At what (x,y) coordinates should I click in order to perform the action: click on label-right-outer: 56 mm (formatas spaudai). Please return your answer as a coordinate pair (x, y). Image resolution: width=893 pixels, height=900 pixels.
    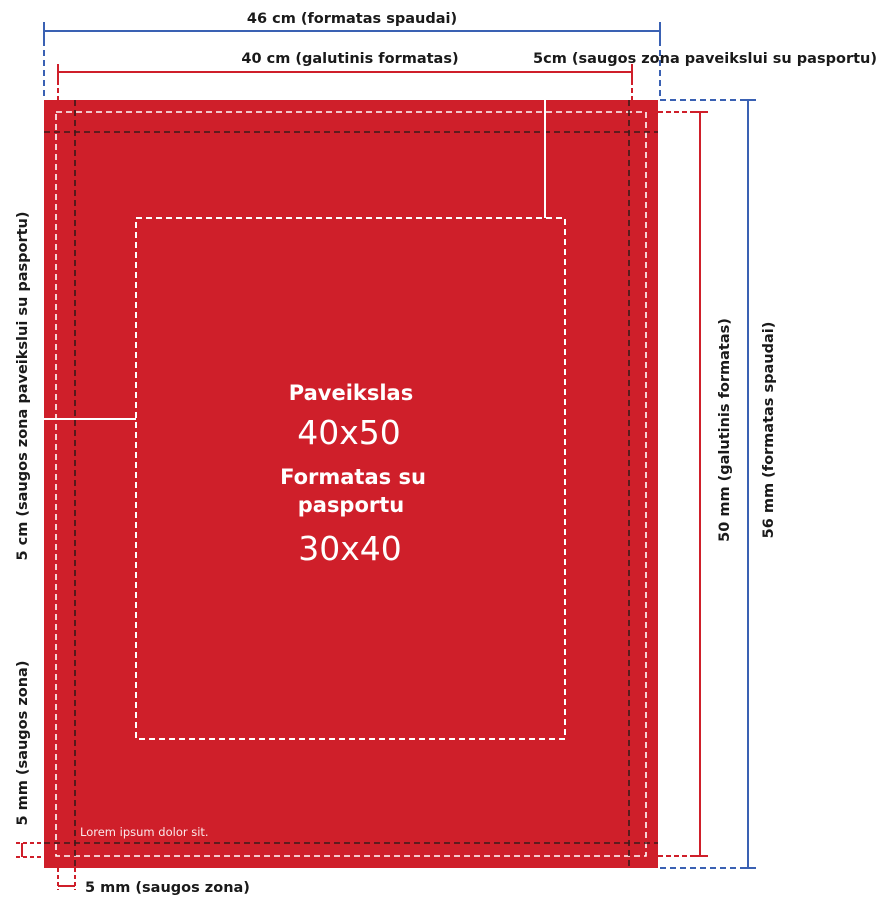
    Looking at the image, I should click on (769, 430).